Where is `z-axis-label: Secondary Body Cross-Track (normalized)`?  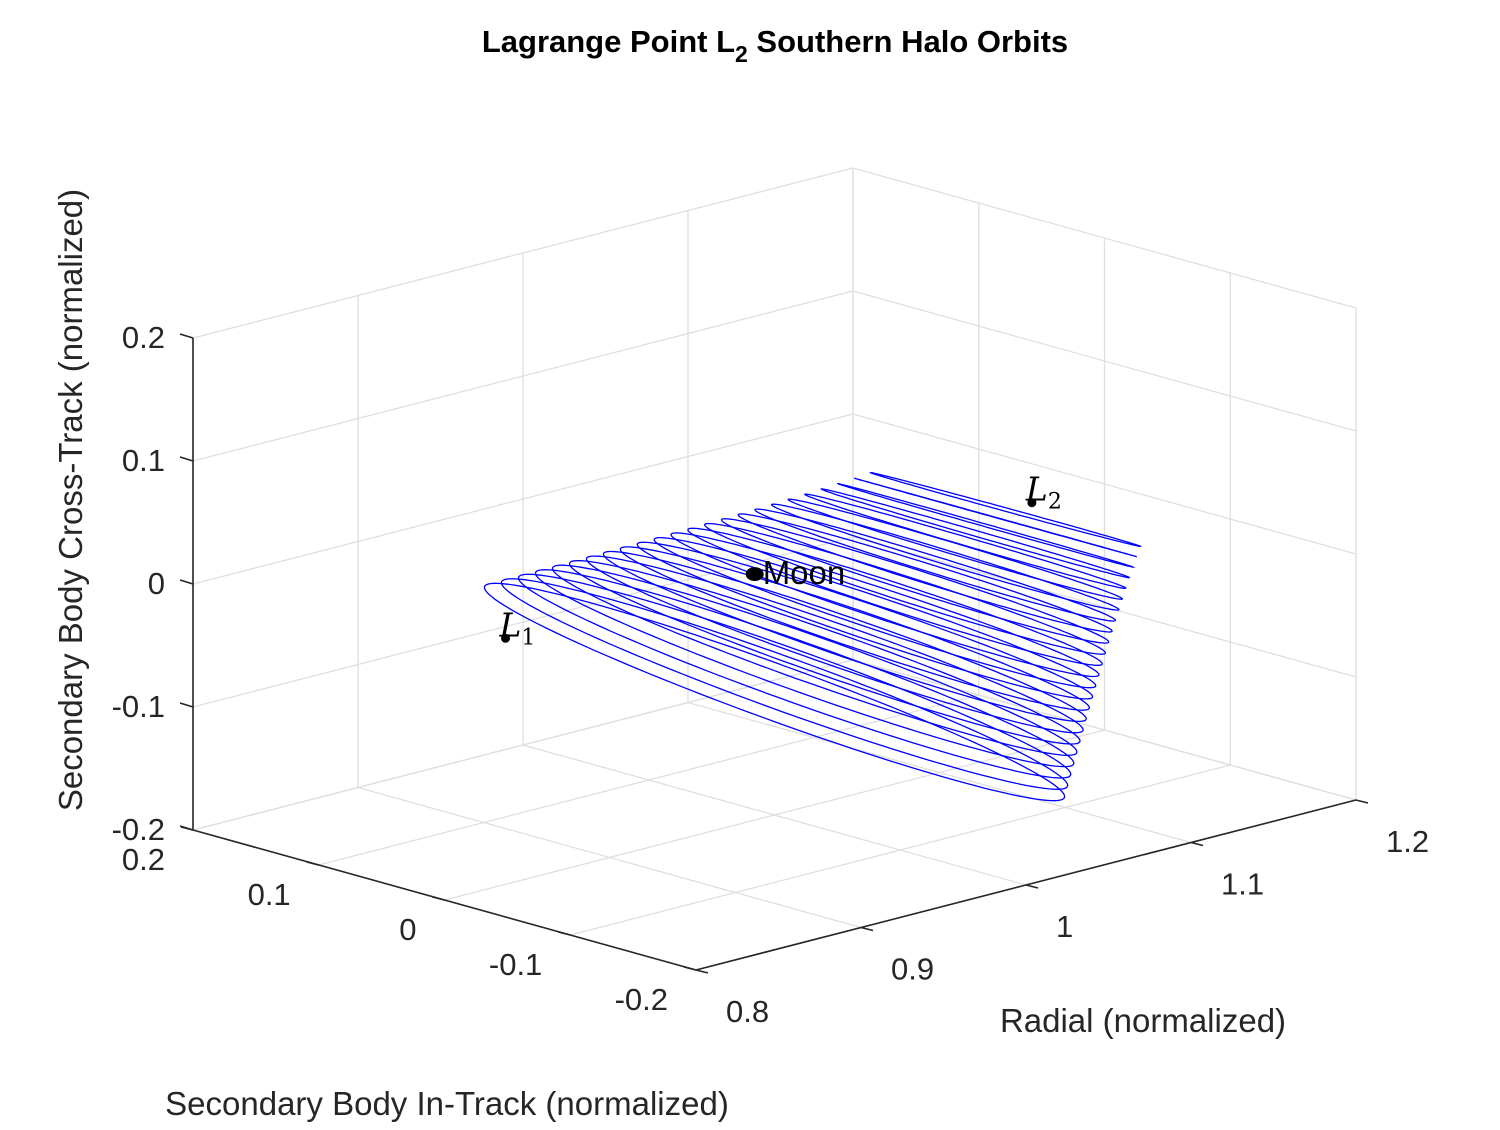 z-axis-label: Secondary Body Cross-Track (normalized) is located at coordinates (70, 500).